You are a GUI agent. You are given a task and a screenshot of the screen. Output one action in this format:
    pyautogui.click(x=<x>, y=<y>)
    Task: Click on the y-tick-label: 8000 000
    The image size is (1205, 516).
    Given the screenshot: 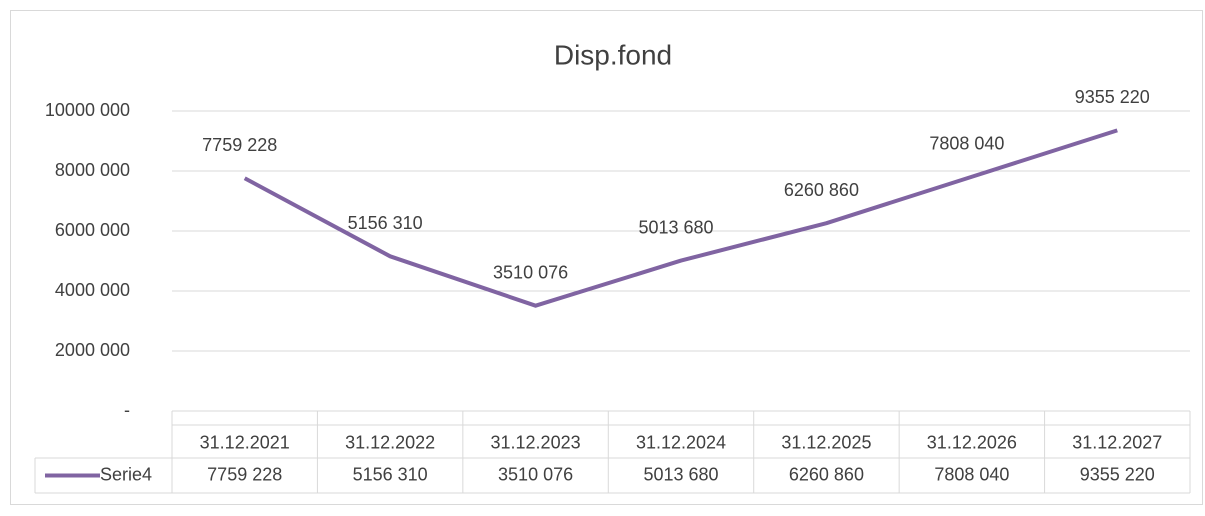 What is the action you would take?
    pyautogui.click(x=92, y=170)
    